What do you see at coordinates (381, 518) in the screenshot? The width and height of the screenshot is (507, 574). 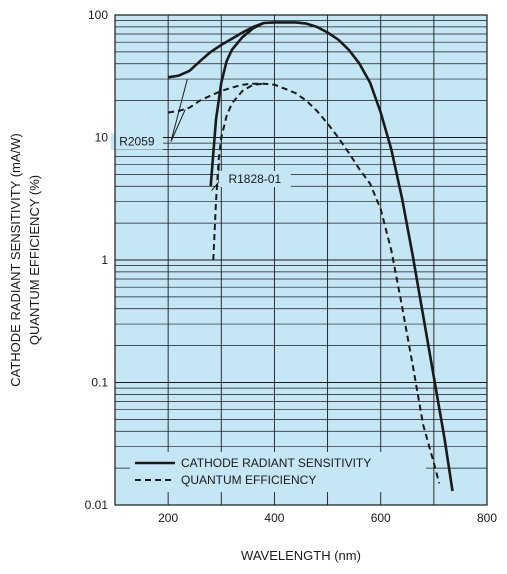 I see `x-tick-label: 600` at bounding box center [381, 518].